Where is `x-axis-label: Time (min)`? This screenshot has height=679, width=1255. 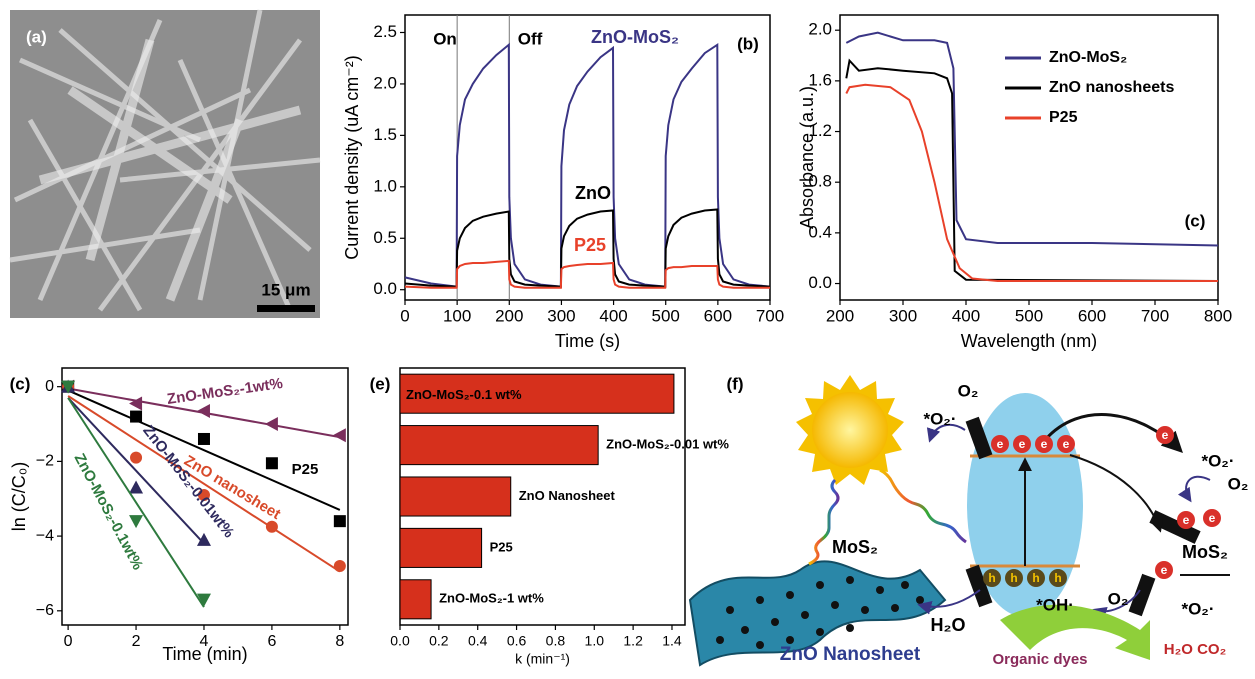 x-axis-label: Time (min) is located at coordinates (204, 654).